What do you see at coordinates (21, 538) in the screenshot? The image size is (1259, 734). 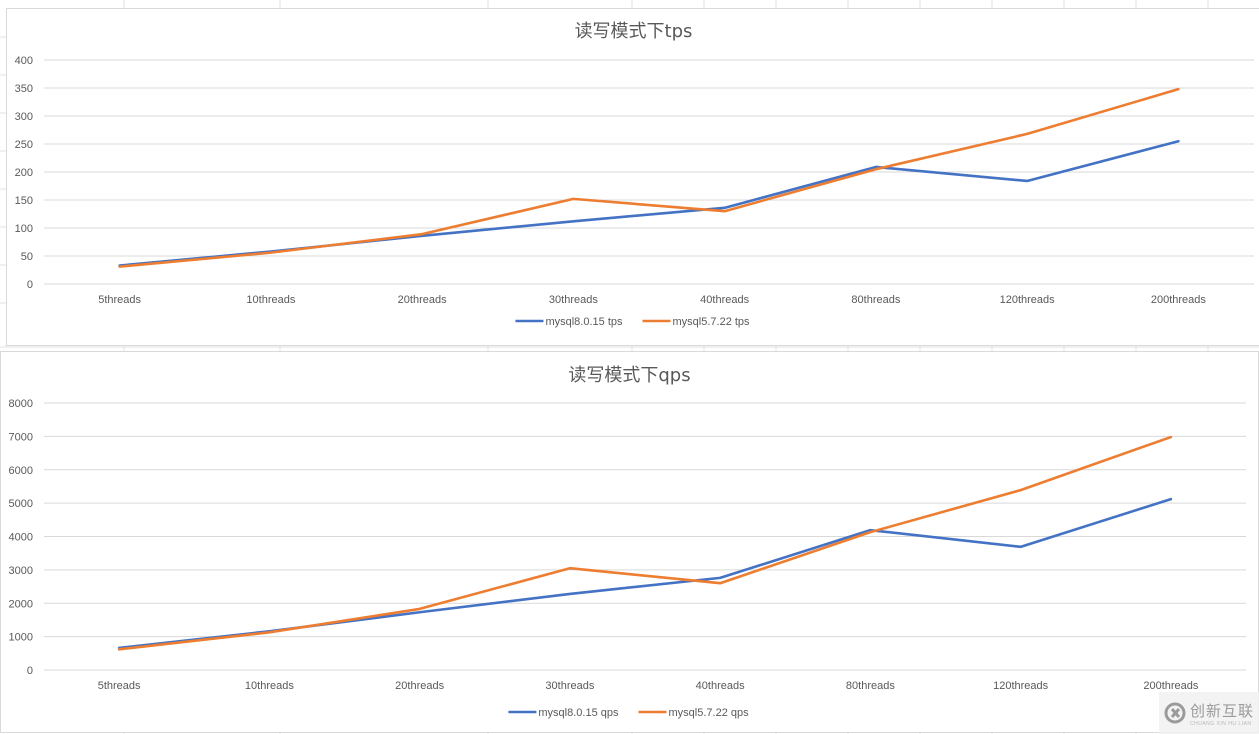 I see `y-tick-label: 4000` at bounding box center [21, 538].